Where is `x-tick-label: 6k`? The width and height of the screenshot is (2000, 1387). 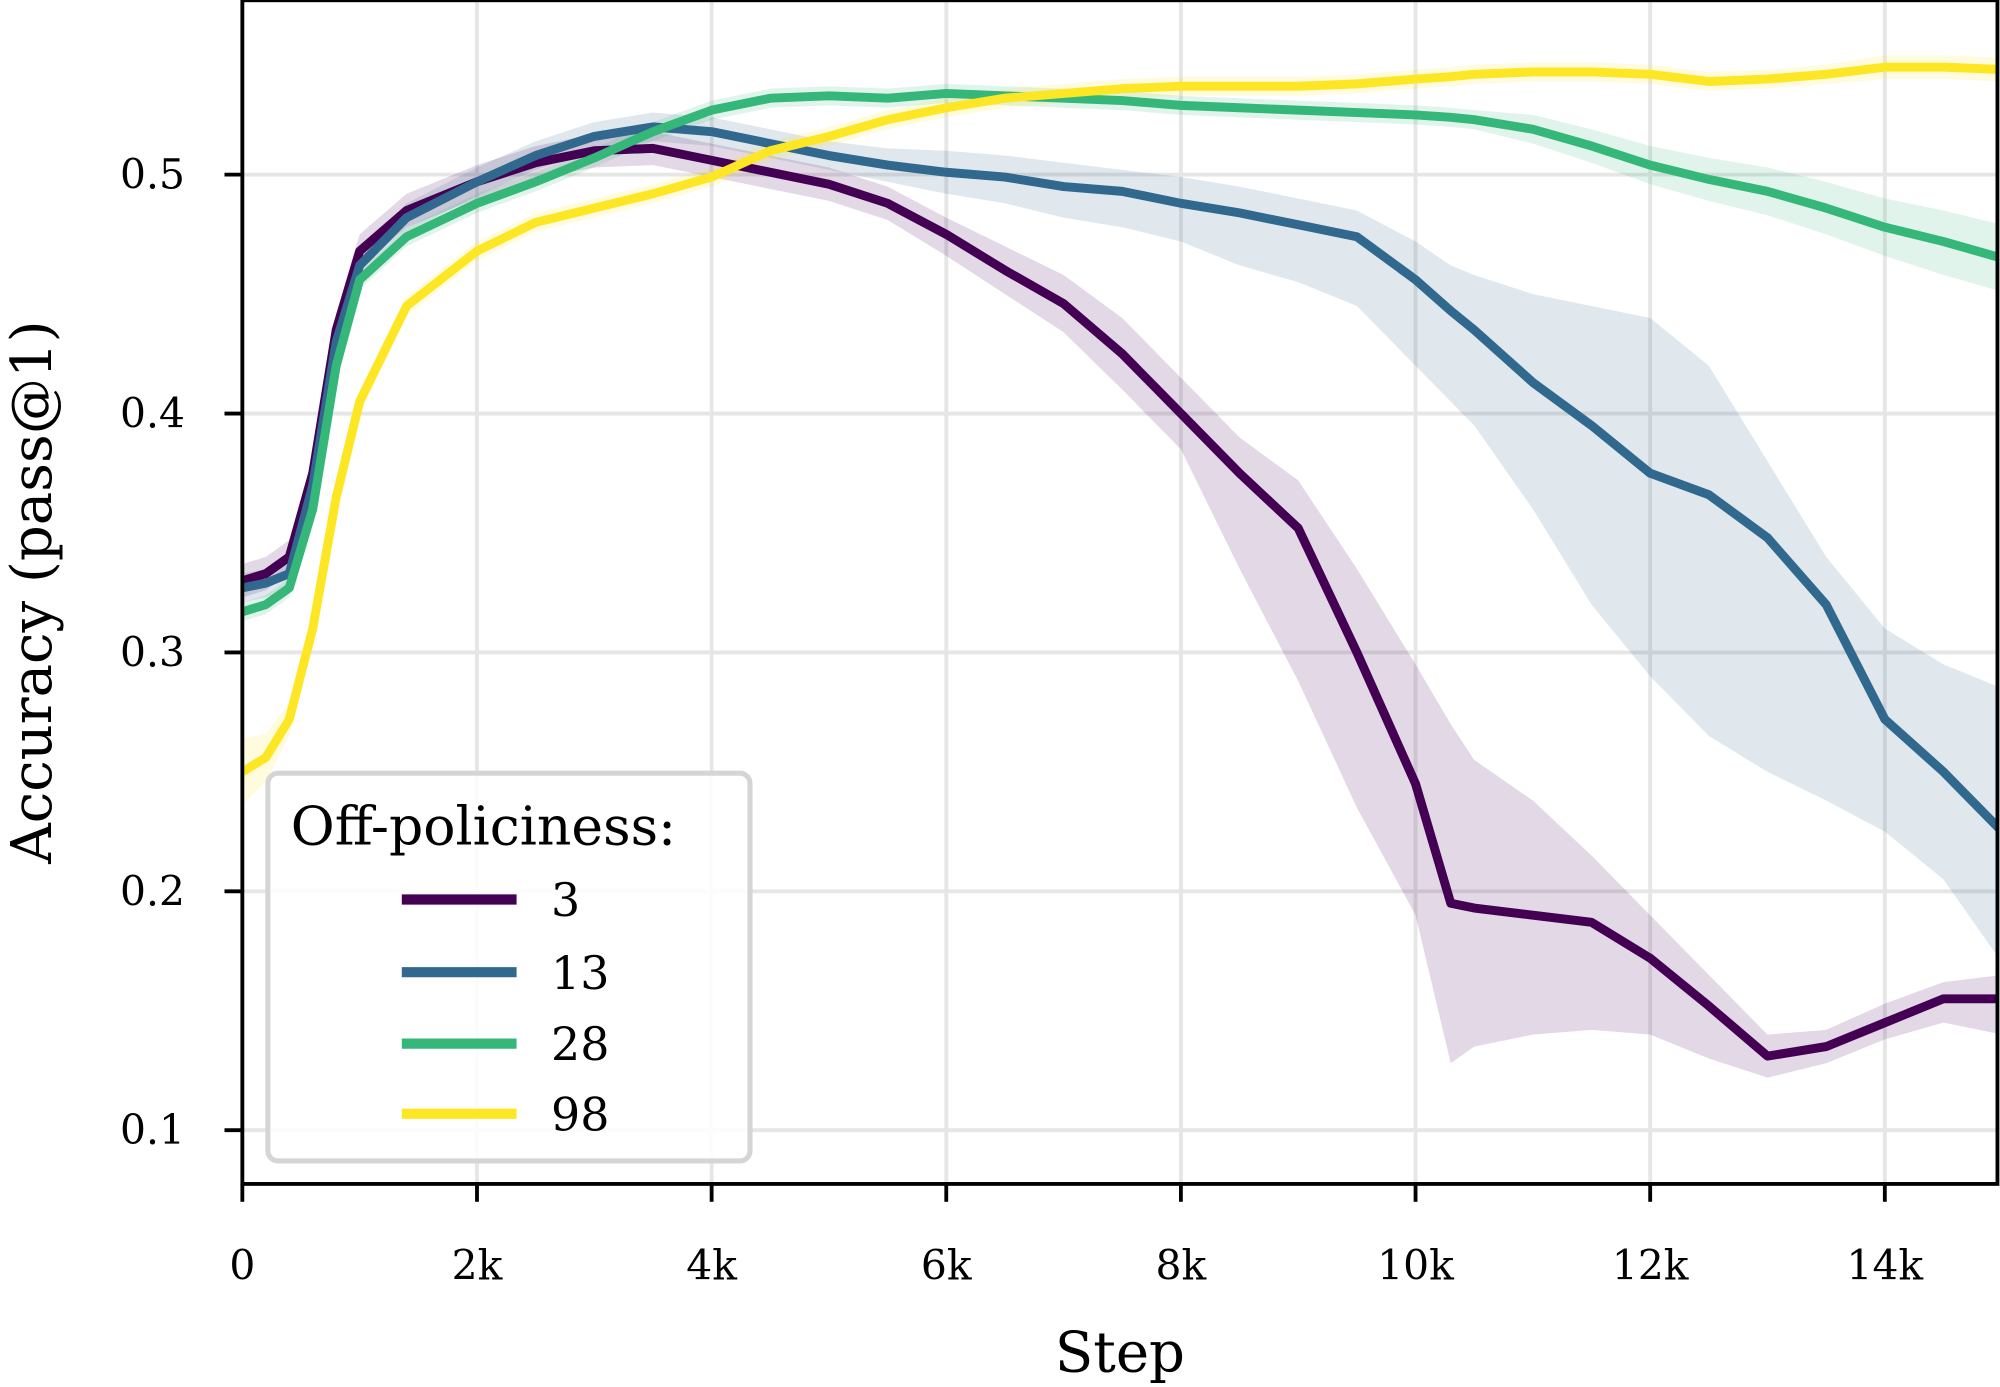 x-tick-label: 6k is located at coordinates (946, 1266).